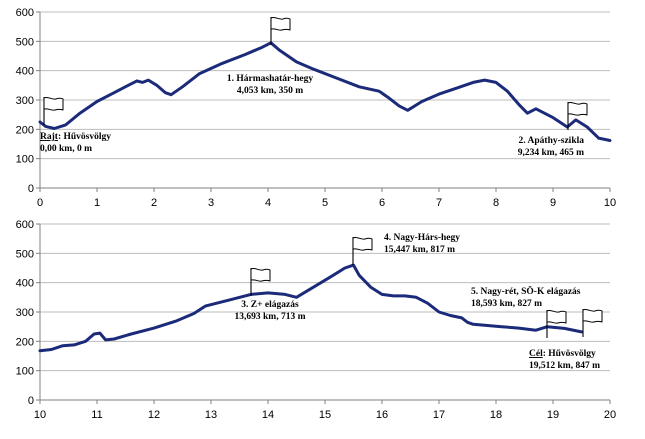 The height and width of the screenshot is (439, 645). What do you see at coordinates (270, 305) in the screenshot?
I see `checkpoint-annotation: 3. Z+ elágazás` at bounding box center [270, 305].